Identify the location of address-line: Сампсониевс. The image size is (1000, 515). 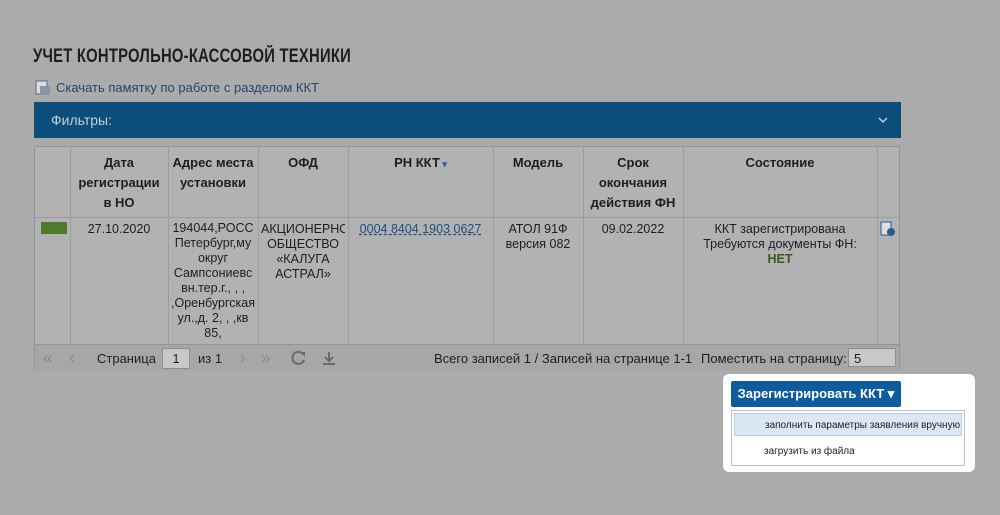
(213, 273).